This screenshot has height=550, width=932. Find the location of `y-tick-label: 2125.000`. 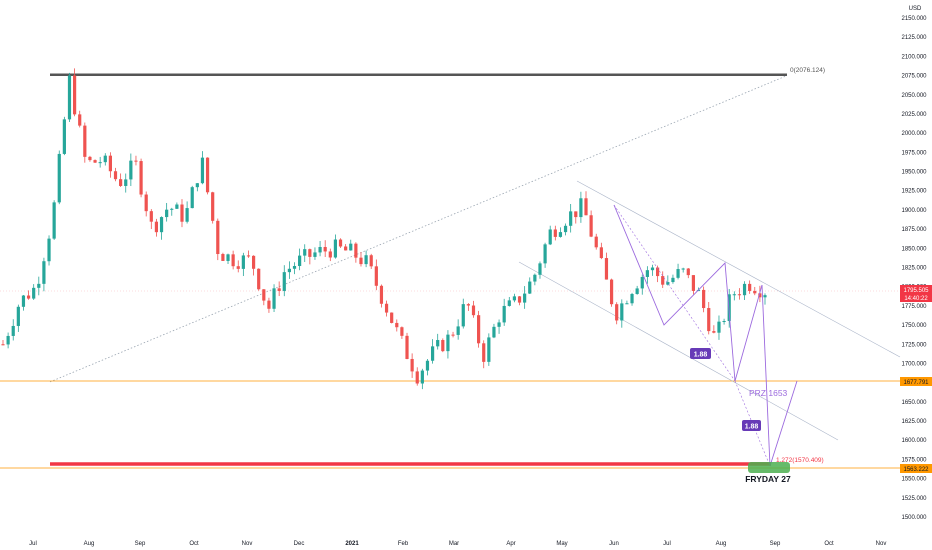

y-tick-label: 2125.000 is located at coordinates (914, 38).